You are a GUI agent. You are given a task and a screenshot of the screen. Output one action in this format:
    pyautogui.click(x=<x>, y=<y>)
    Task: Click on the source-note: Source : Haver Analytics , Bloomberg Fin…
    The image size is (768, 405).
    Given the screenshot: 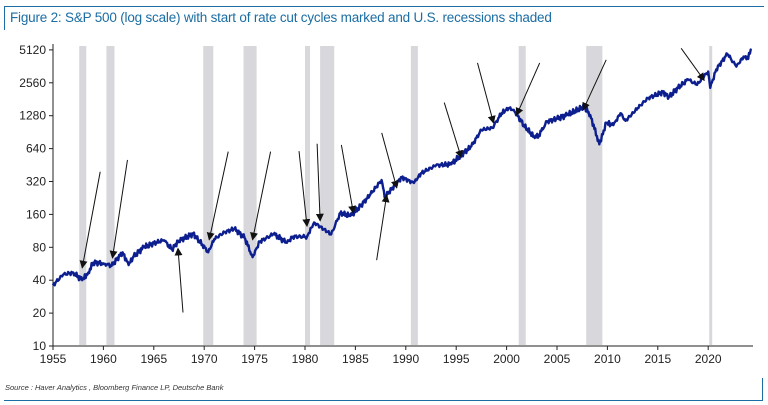 What is the action you would take?
    pyautogui.click(x=114, y=387)
    